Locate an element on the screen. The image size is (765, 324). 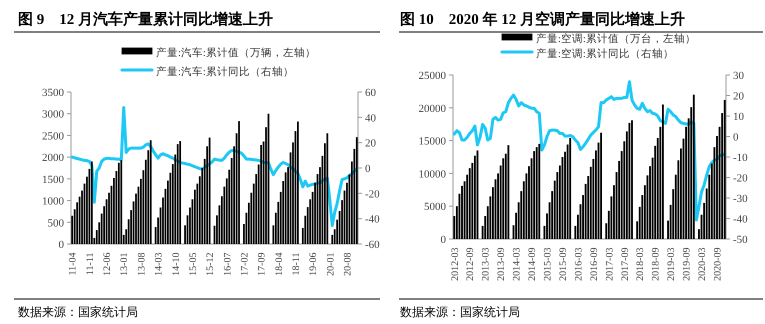
x-tick-label: 2015-09 is located at coordinates (563, 264).